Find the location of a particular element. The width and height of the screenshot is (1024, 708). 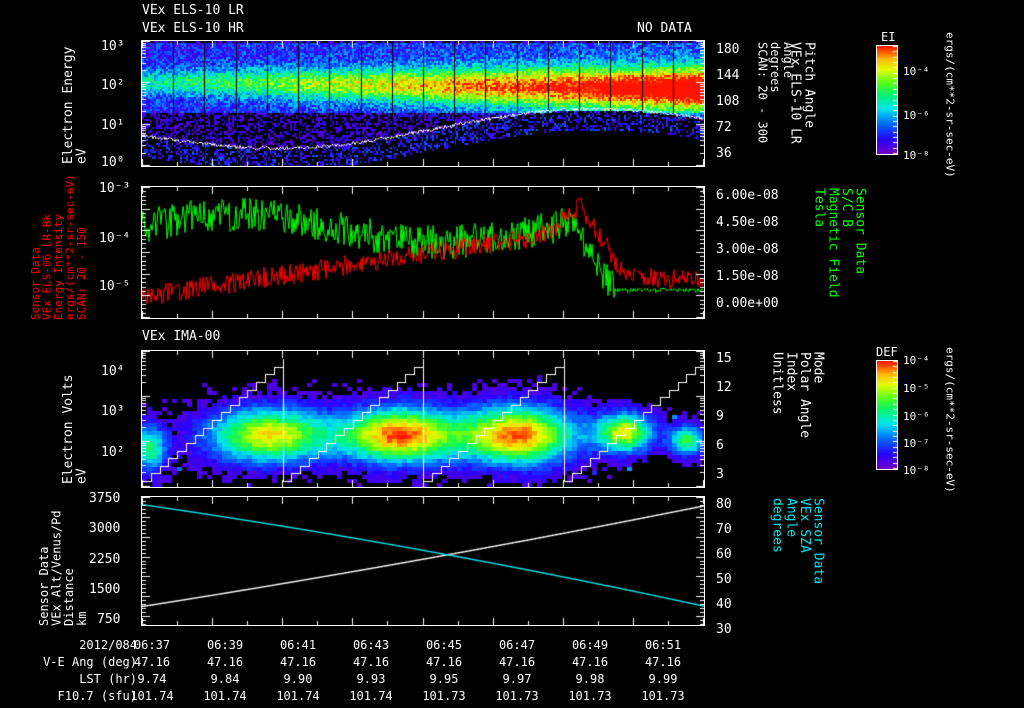

panel3-right-tick-3: 6 is located at coordinates (720, 445).